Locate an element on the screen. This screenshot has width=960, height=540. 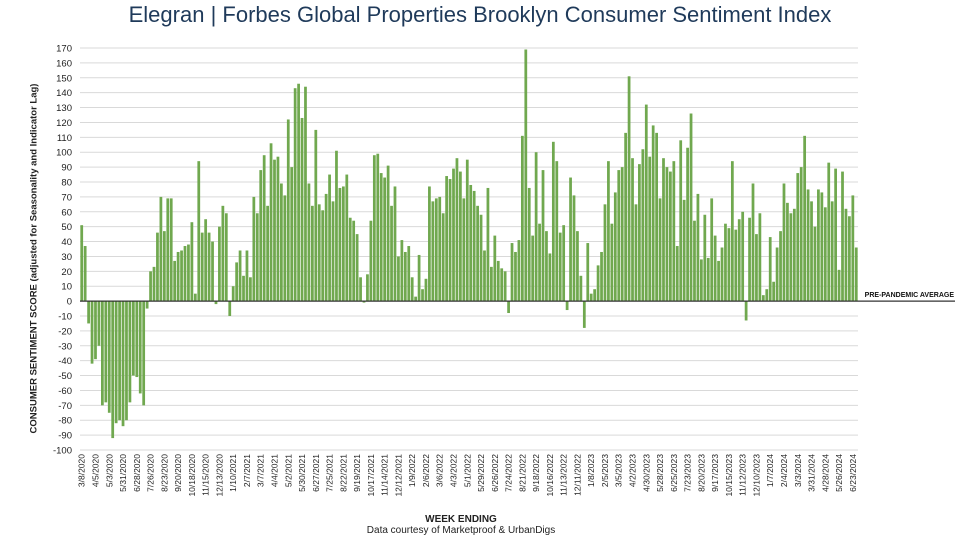
x-tick-label: 5/3/2020 is located at coordinates (109, 470).